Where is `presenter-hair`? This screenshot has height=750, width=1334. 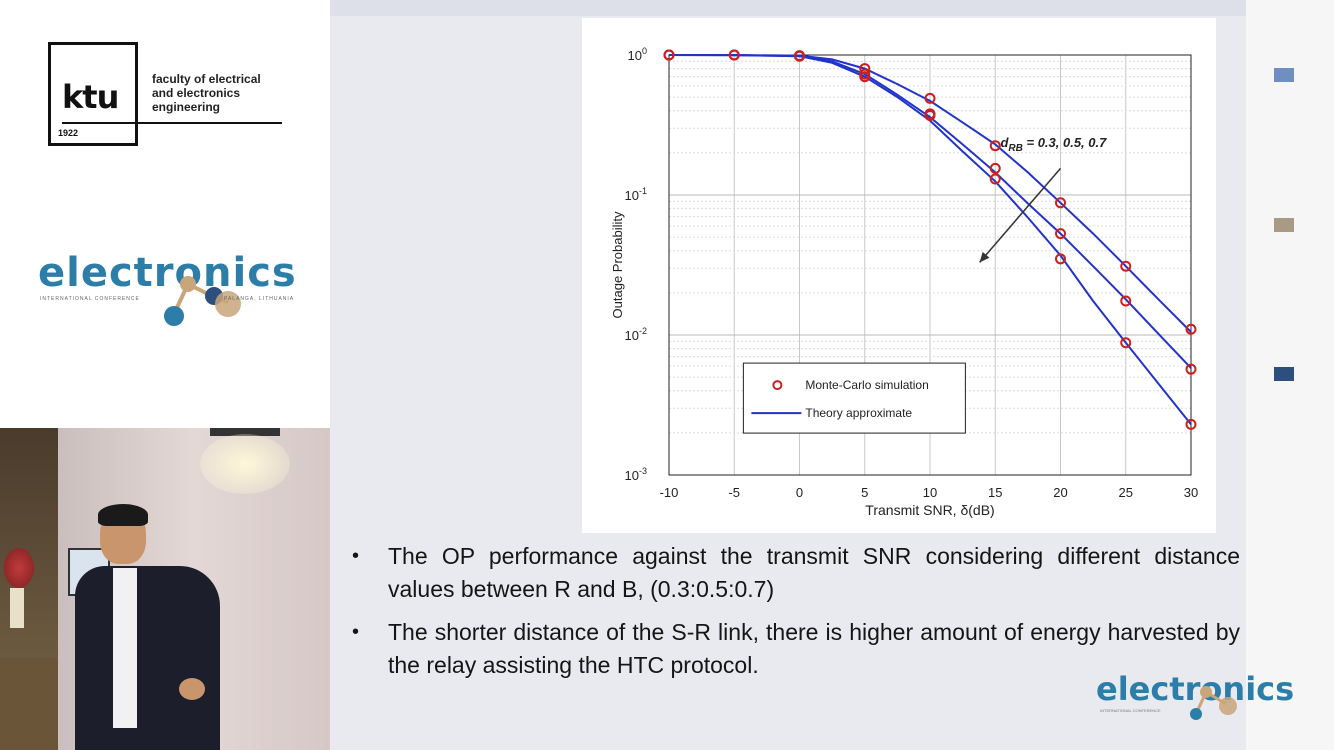 presenter-hair is located at coordinates (123, 515).